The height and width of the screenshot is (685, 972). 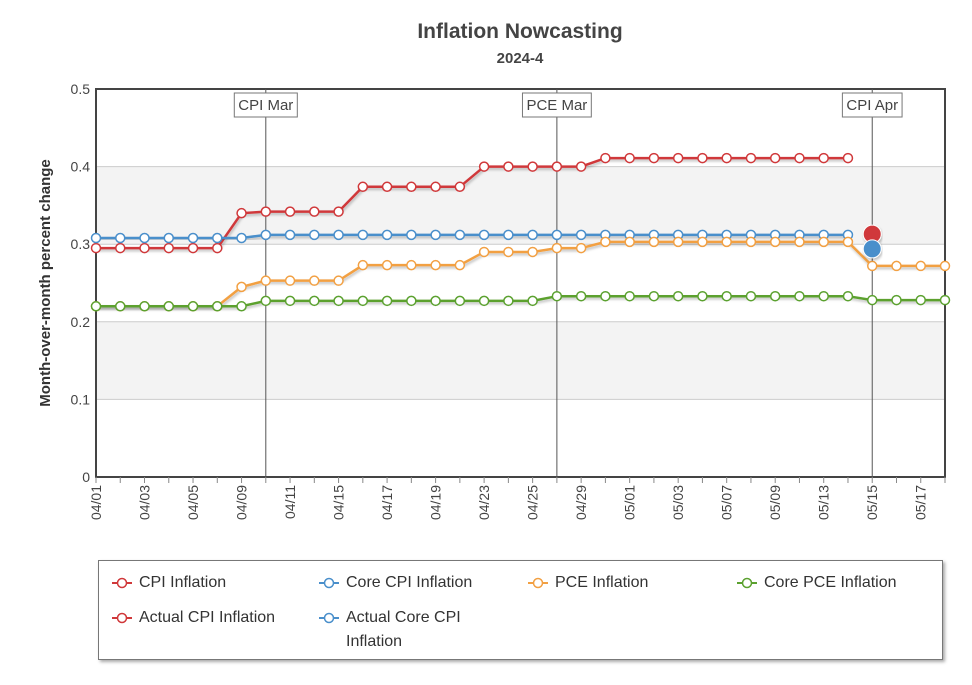 What do you see at coordinates (409, 582) in the screenshot?
I see `legend-label: Core CPI Inflation` at bounding box center [409, 582].